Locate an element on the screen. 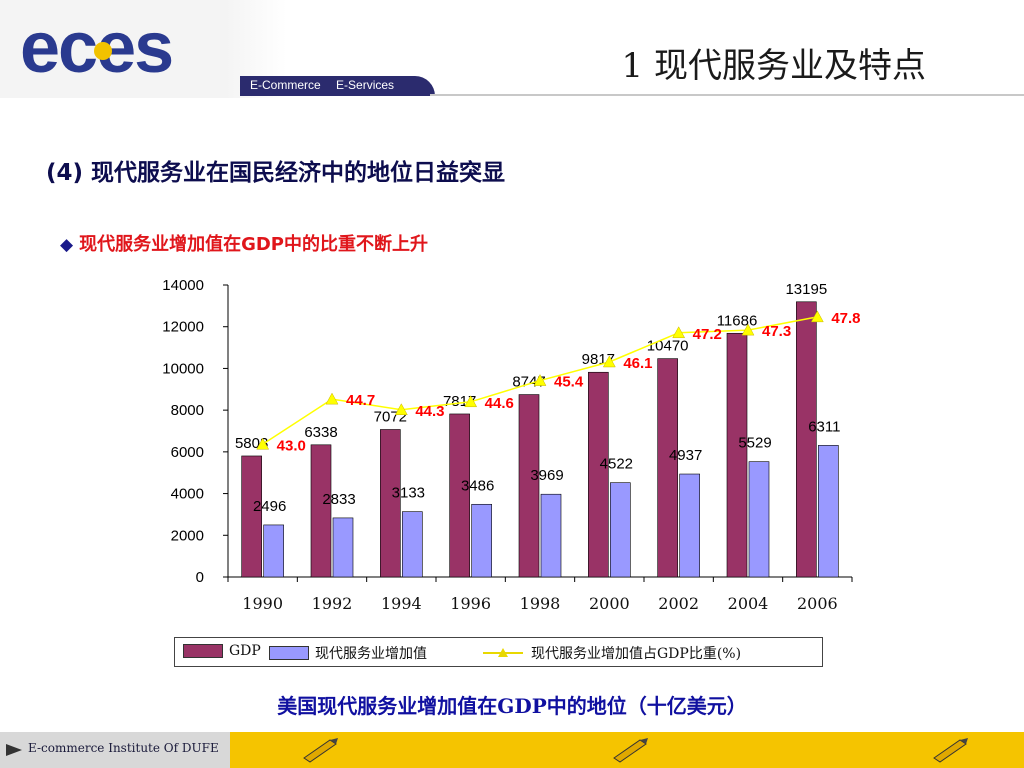 The width and height of the screenshot is (1024, 768). y-tick-label: 12000 is located at coordinates (183, 327).